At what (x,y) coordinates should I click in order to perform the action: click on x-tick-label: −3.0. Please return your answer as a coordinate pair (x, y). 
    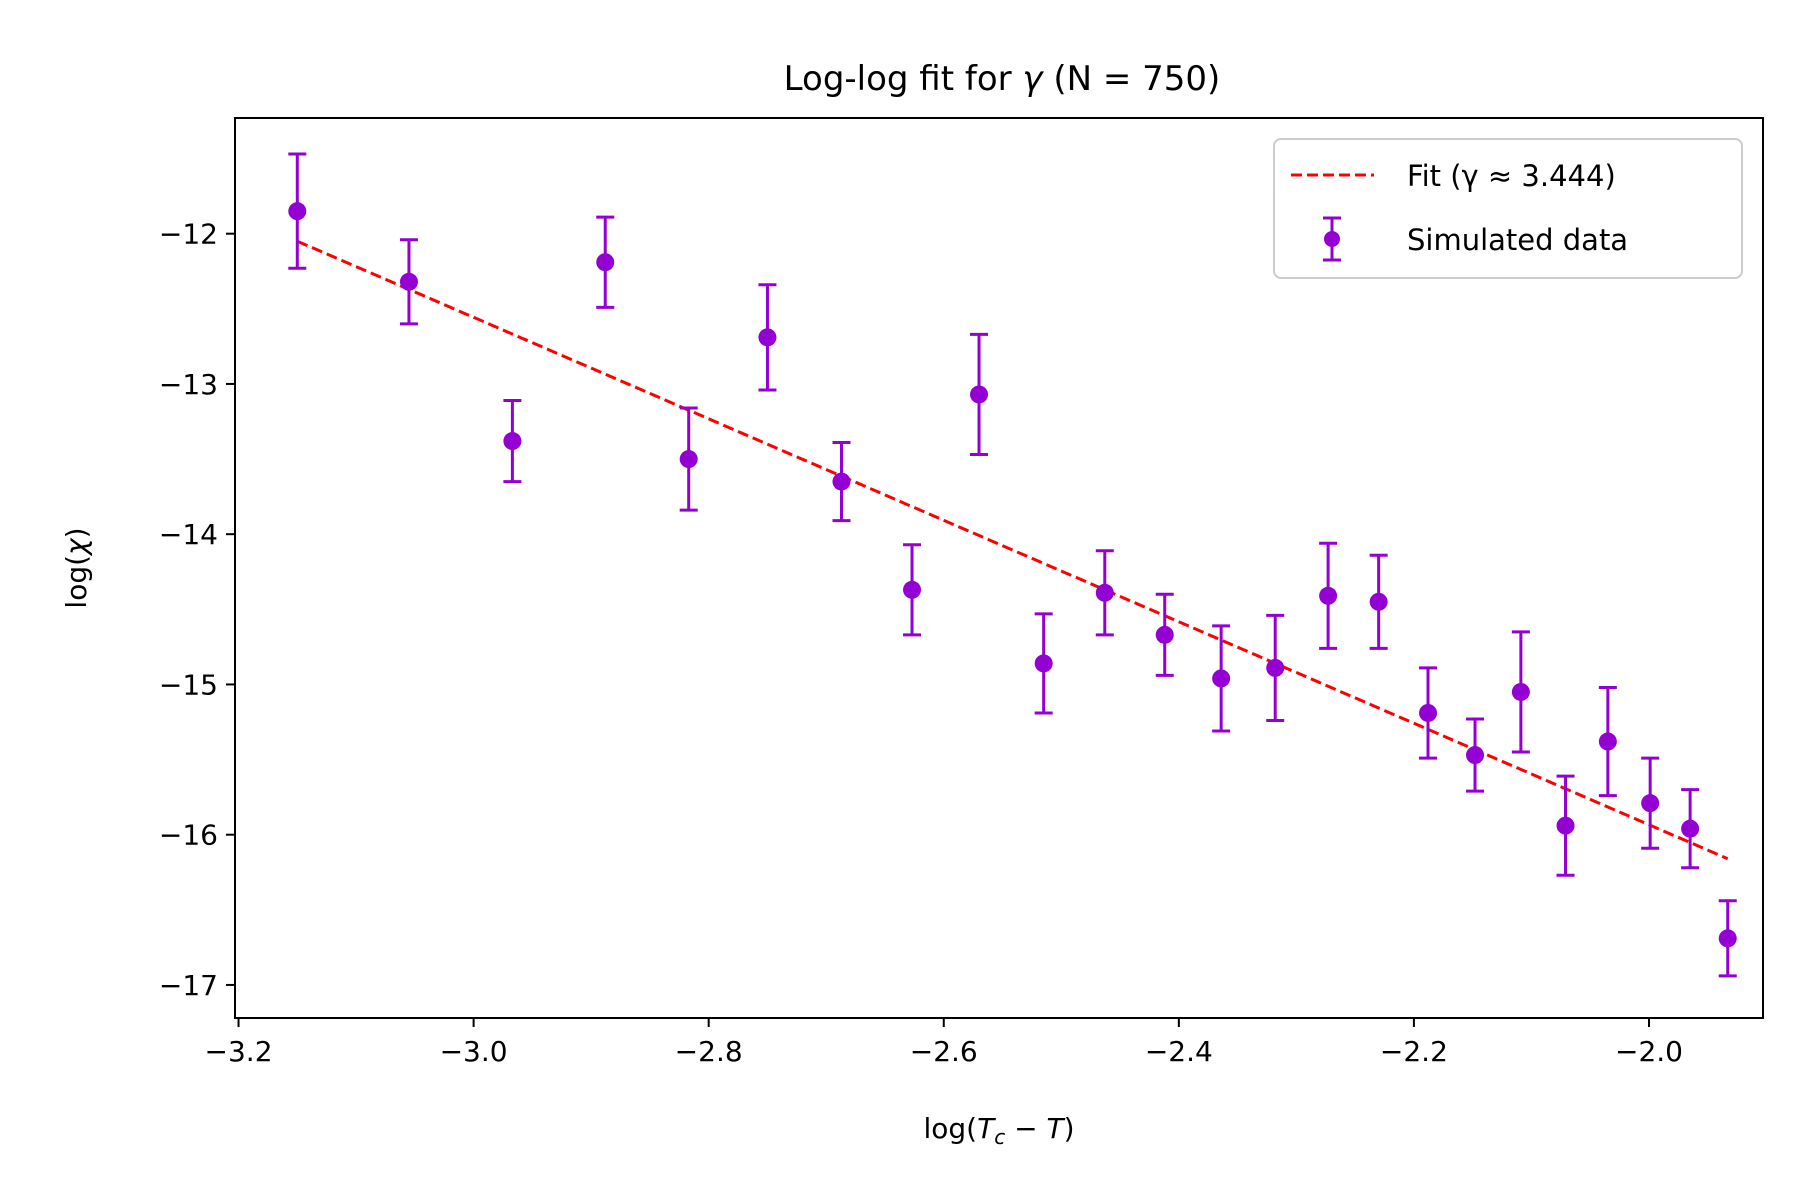
    Looking at the image, I should click on (474, 1051).